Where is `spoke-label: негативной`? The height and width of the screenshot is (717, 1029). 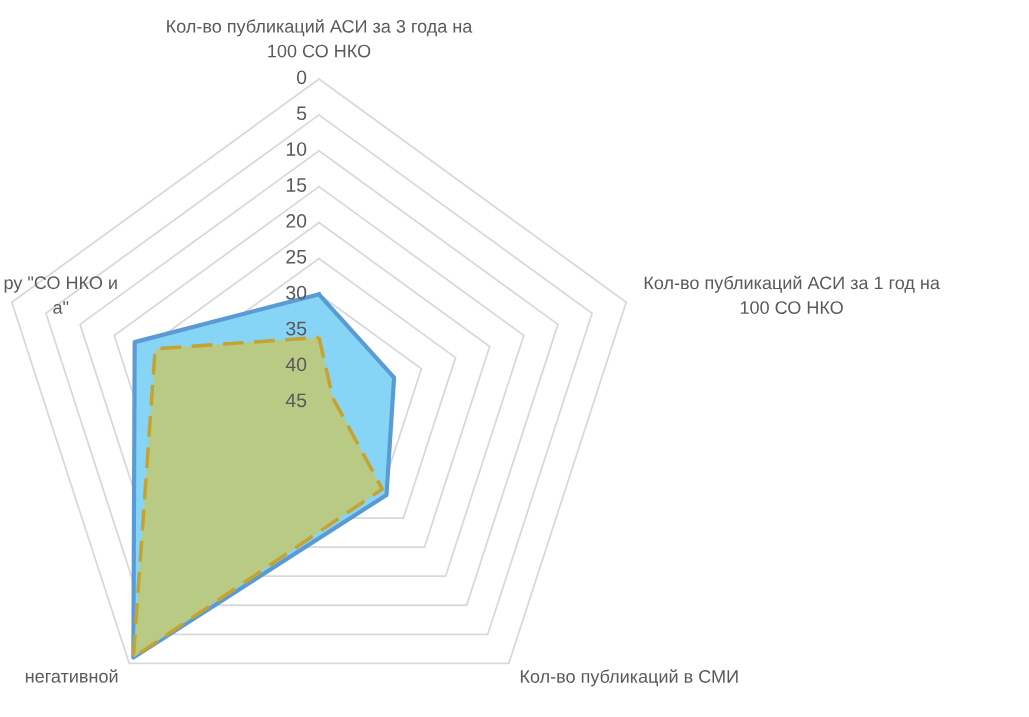
spoke-label: негативной is located at coordinates (71, 676).